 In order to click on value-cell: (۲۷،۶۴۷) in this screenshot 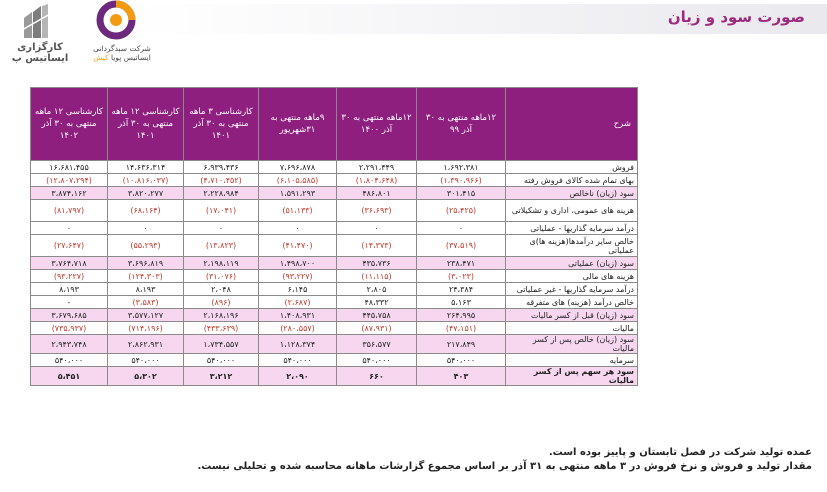, I will do `click(69, 245)`.